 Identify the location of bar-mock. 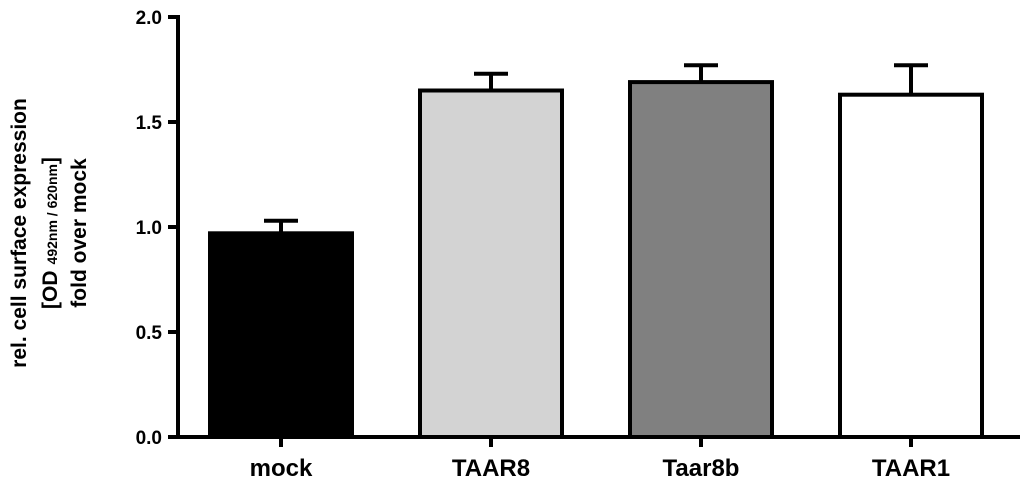
(281, 335).